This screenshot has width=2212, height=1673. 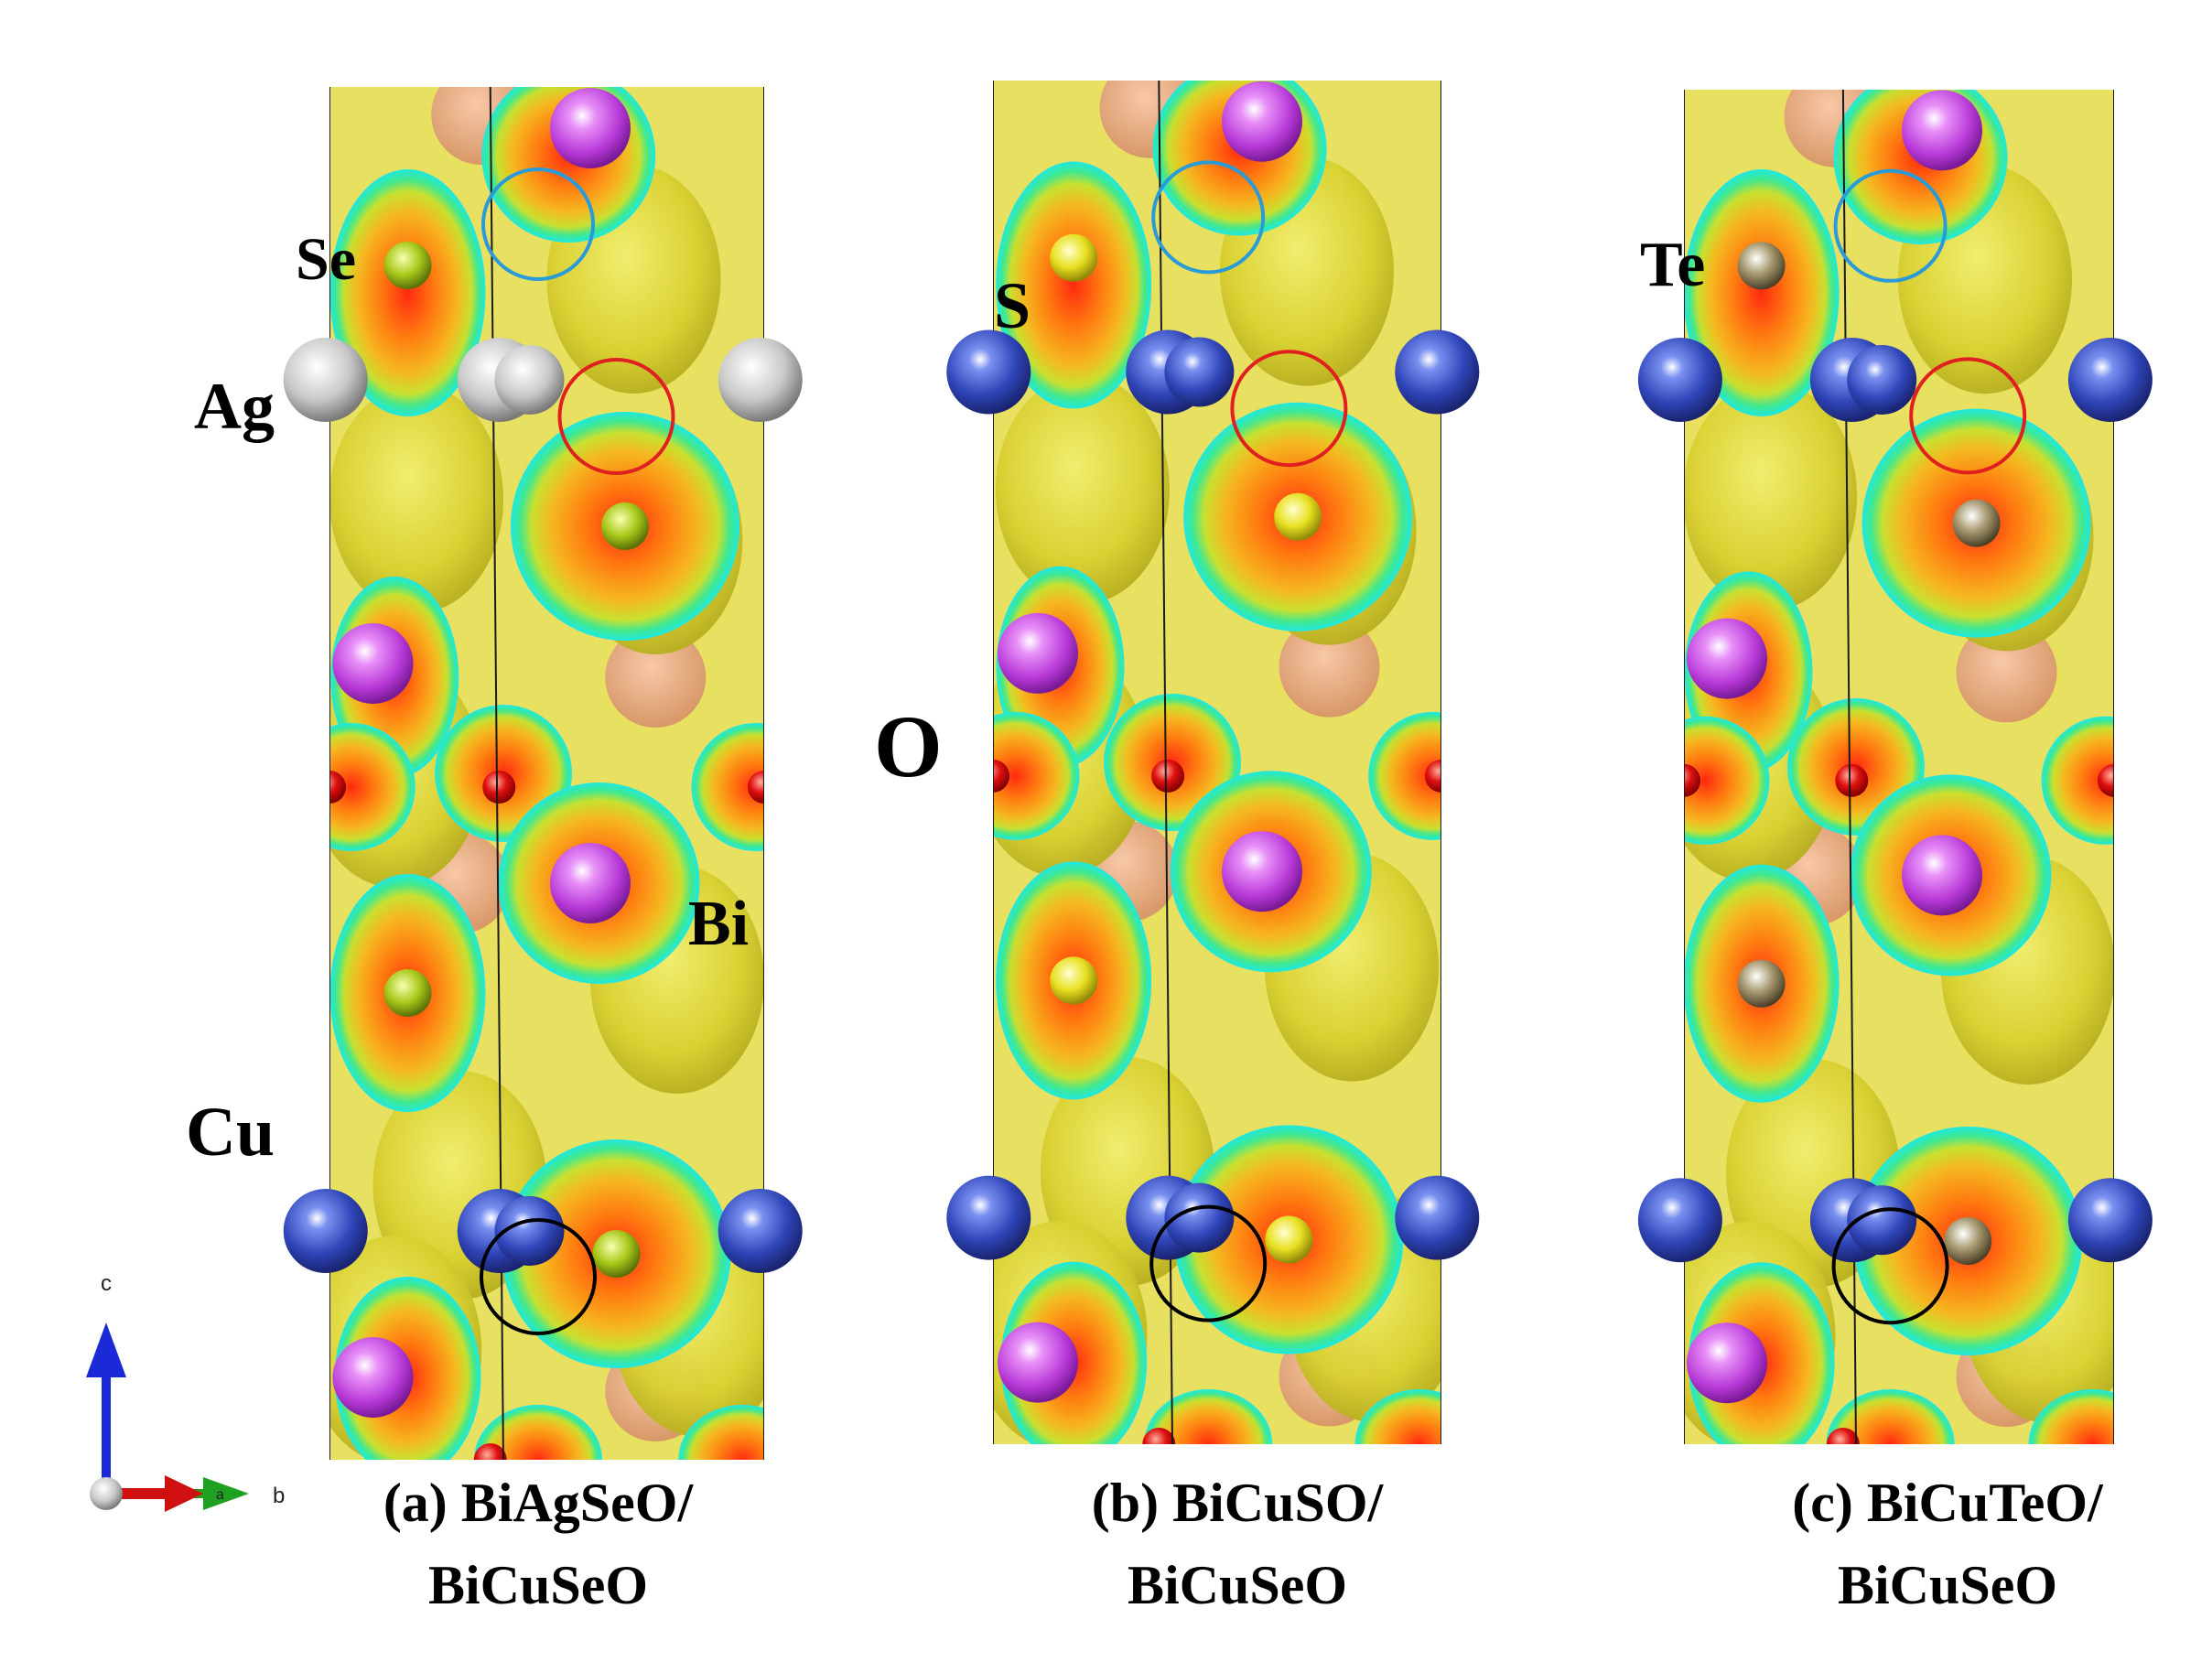 What do you see at coordinates (106, 1283) in the screenshot?
I see `c-axis-label: c` at bounding box center [106, 1283].